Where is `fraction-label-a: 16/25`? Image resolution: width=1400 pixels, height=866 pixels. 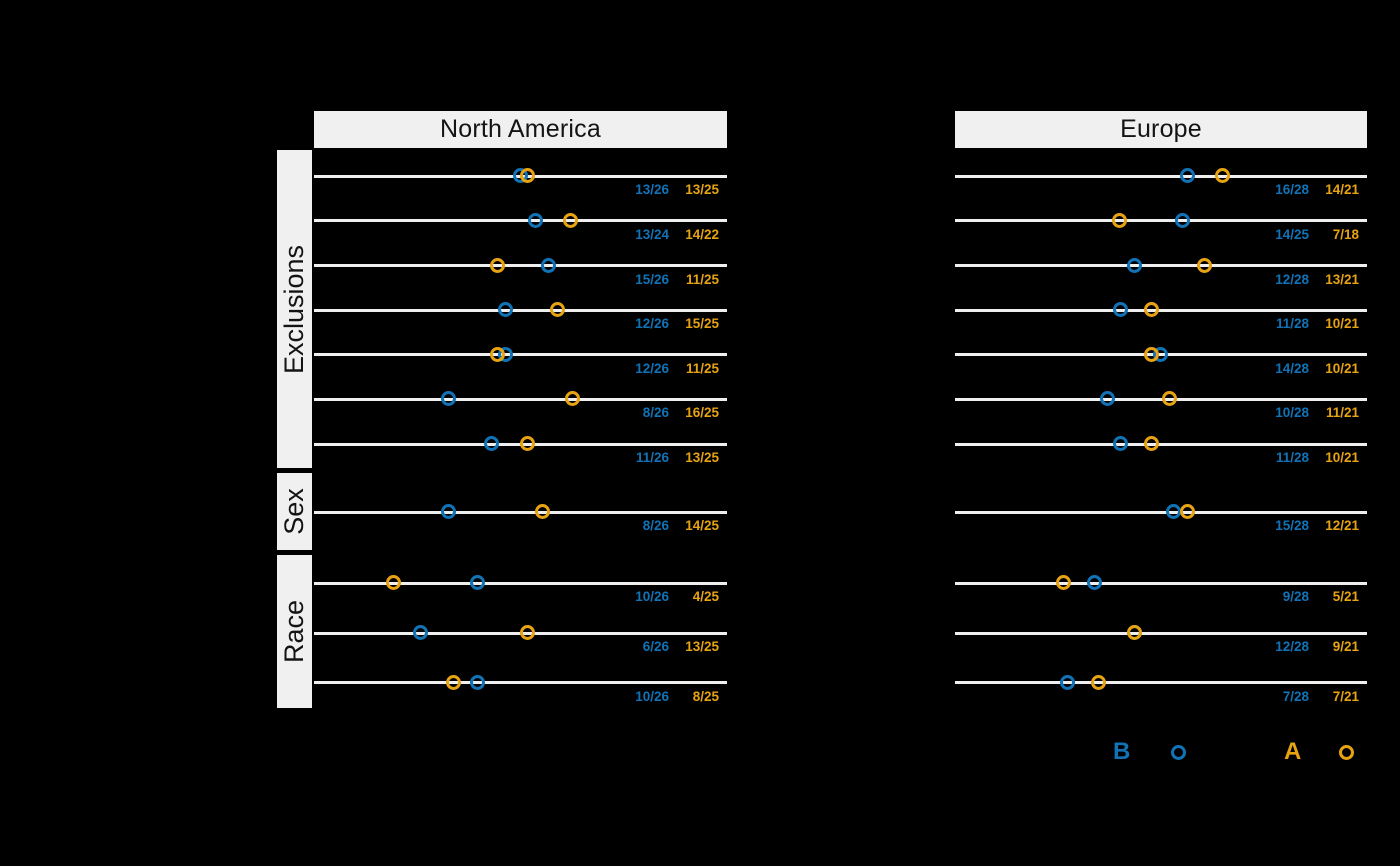
fraction-label-a: 16/25 is located at coordinates (702, 412).